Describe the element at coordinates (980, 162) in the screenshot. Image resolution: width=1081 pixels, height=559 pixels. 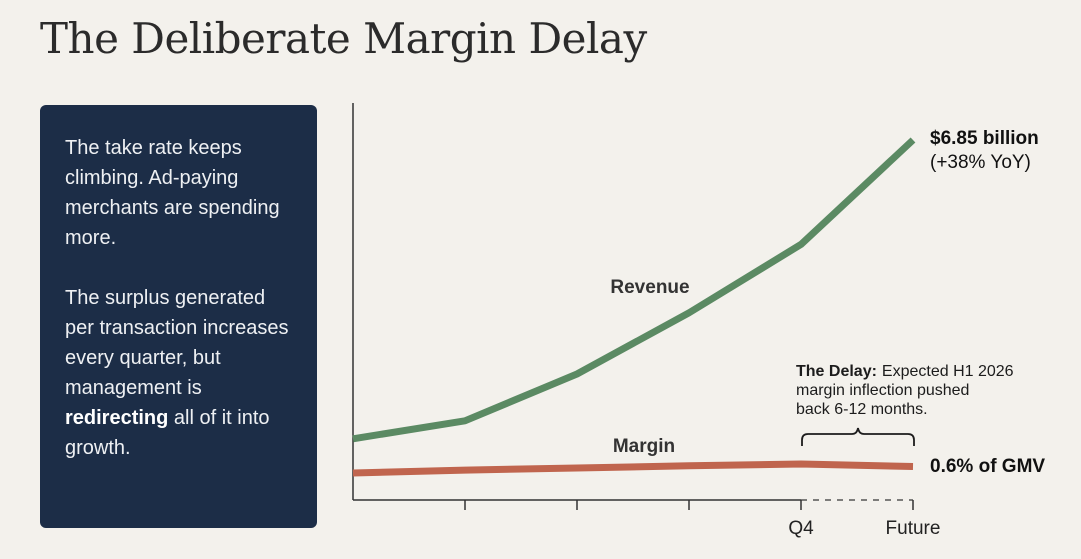
I see `revenue-end-change: (+38% YoY)` at that location.